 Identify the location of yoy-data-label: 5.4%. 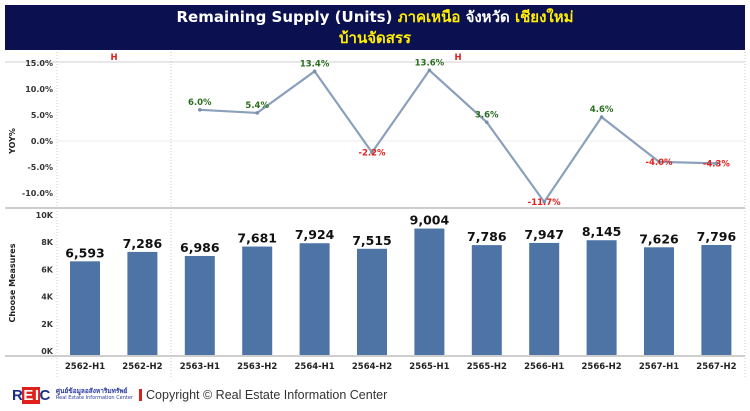
(257, 106).